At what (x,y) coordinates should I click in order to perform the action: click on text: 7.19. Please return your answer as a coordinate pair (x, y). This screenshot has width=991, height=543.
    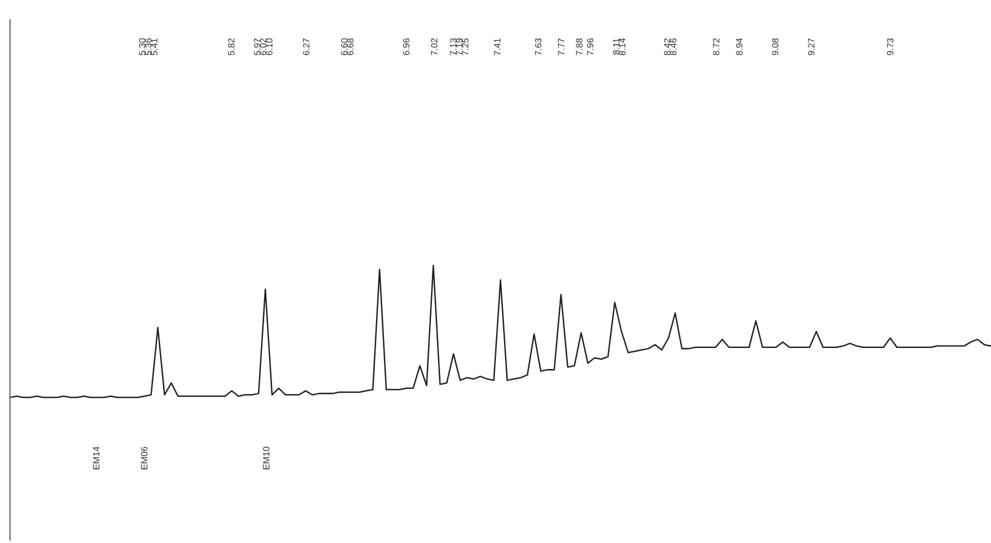
    Looking at the image, I should click on (459, 47).